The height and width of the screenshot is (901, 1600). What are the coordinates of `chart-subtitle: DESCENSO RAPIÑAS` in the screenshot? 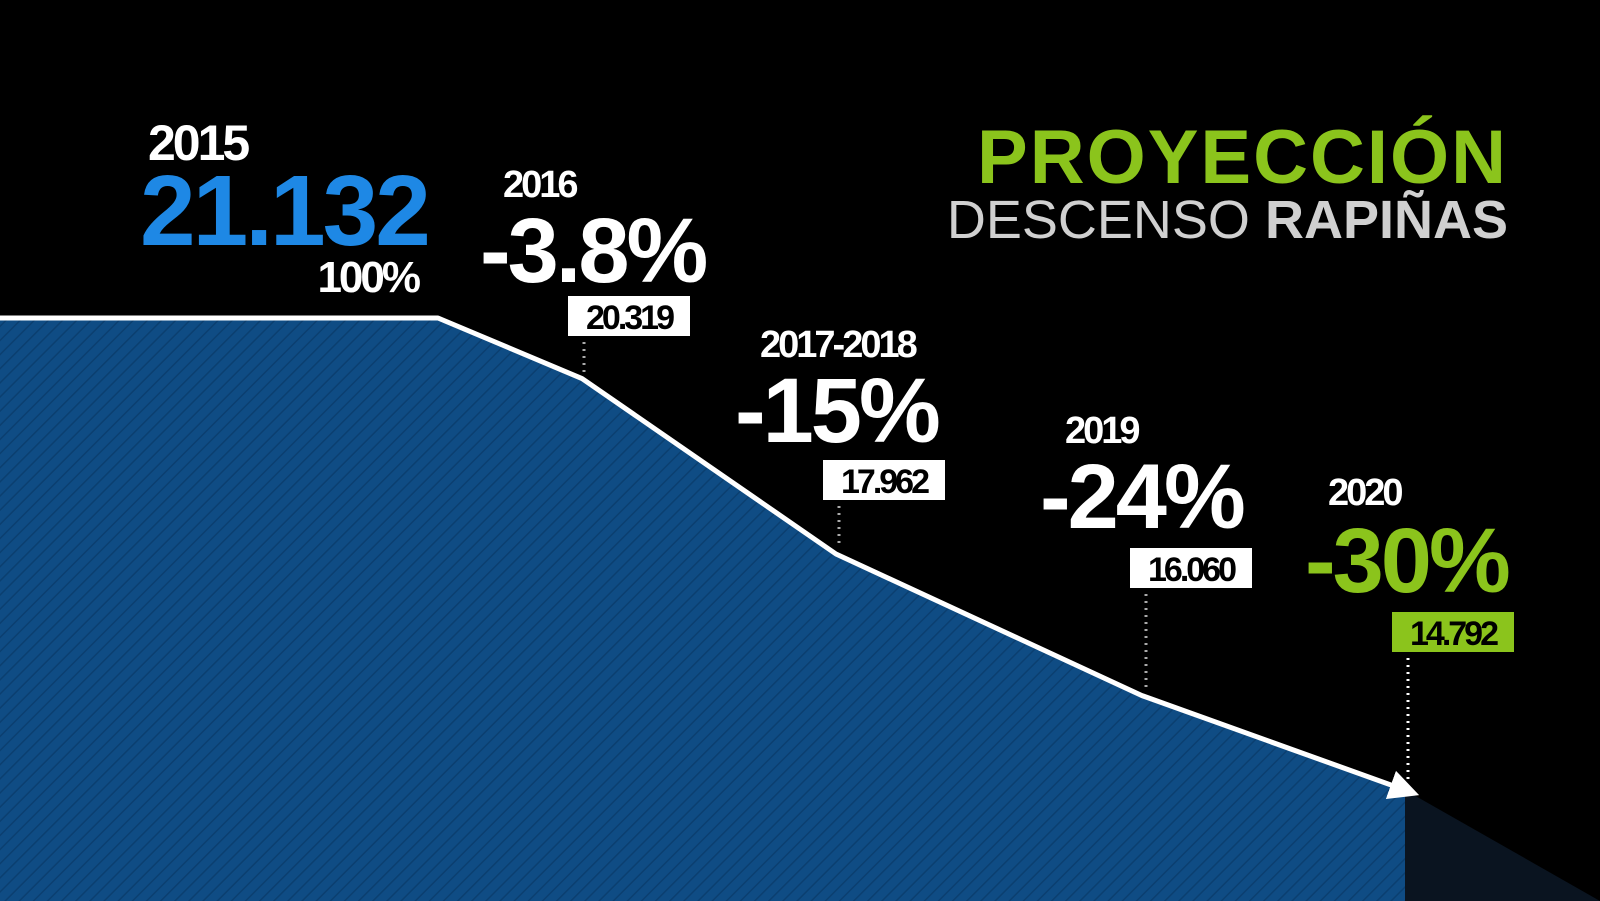 It's located at (1227, 220).